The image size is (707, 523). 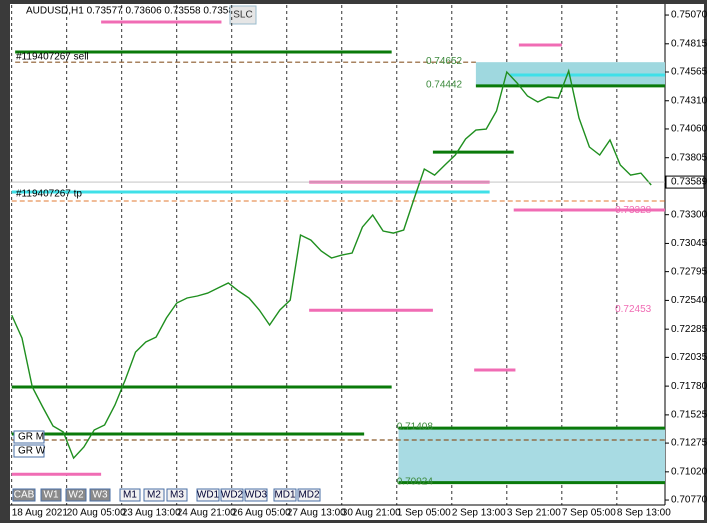 I want to click on level-label: 0.73328, so click(x=633, y=210).